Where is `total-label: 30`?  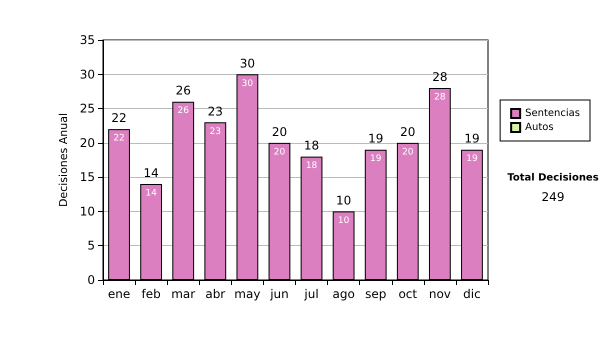 total-label: 30 is located at coordinates (248, 63).